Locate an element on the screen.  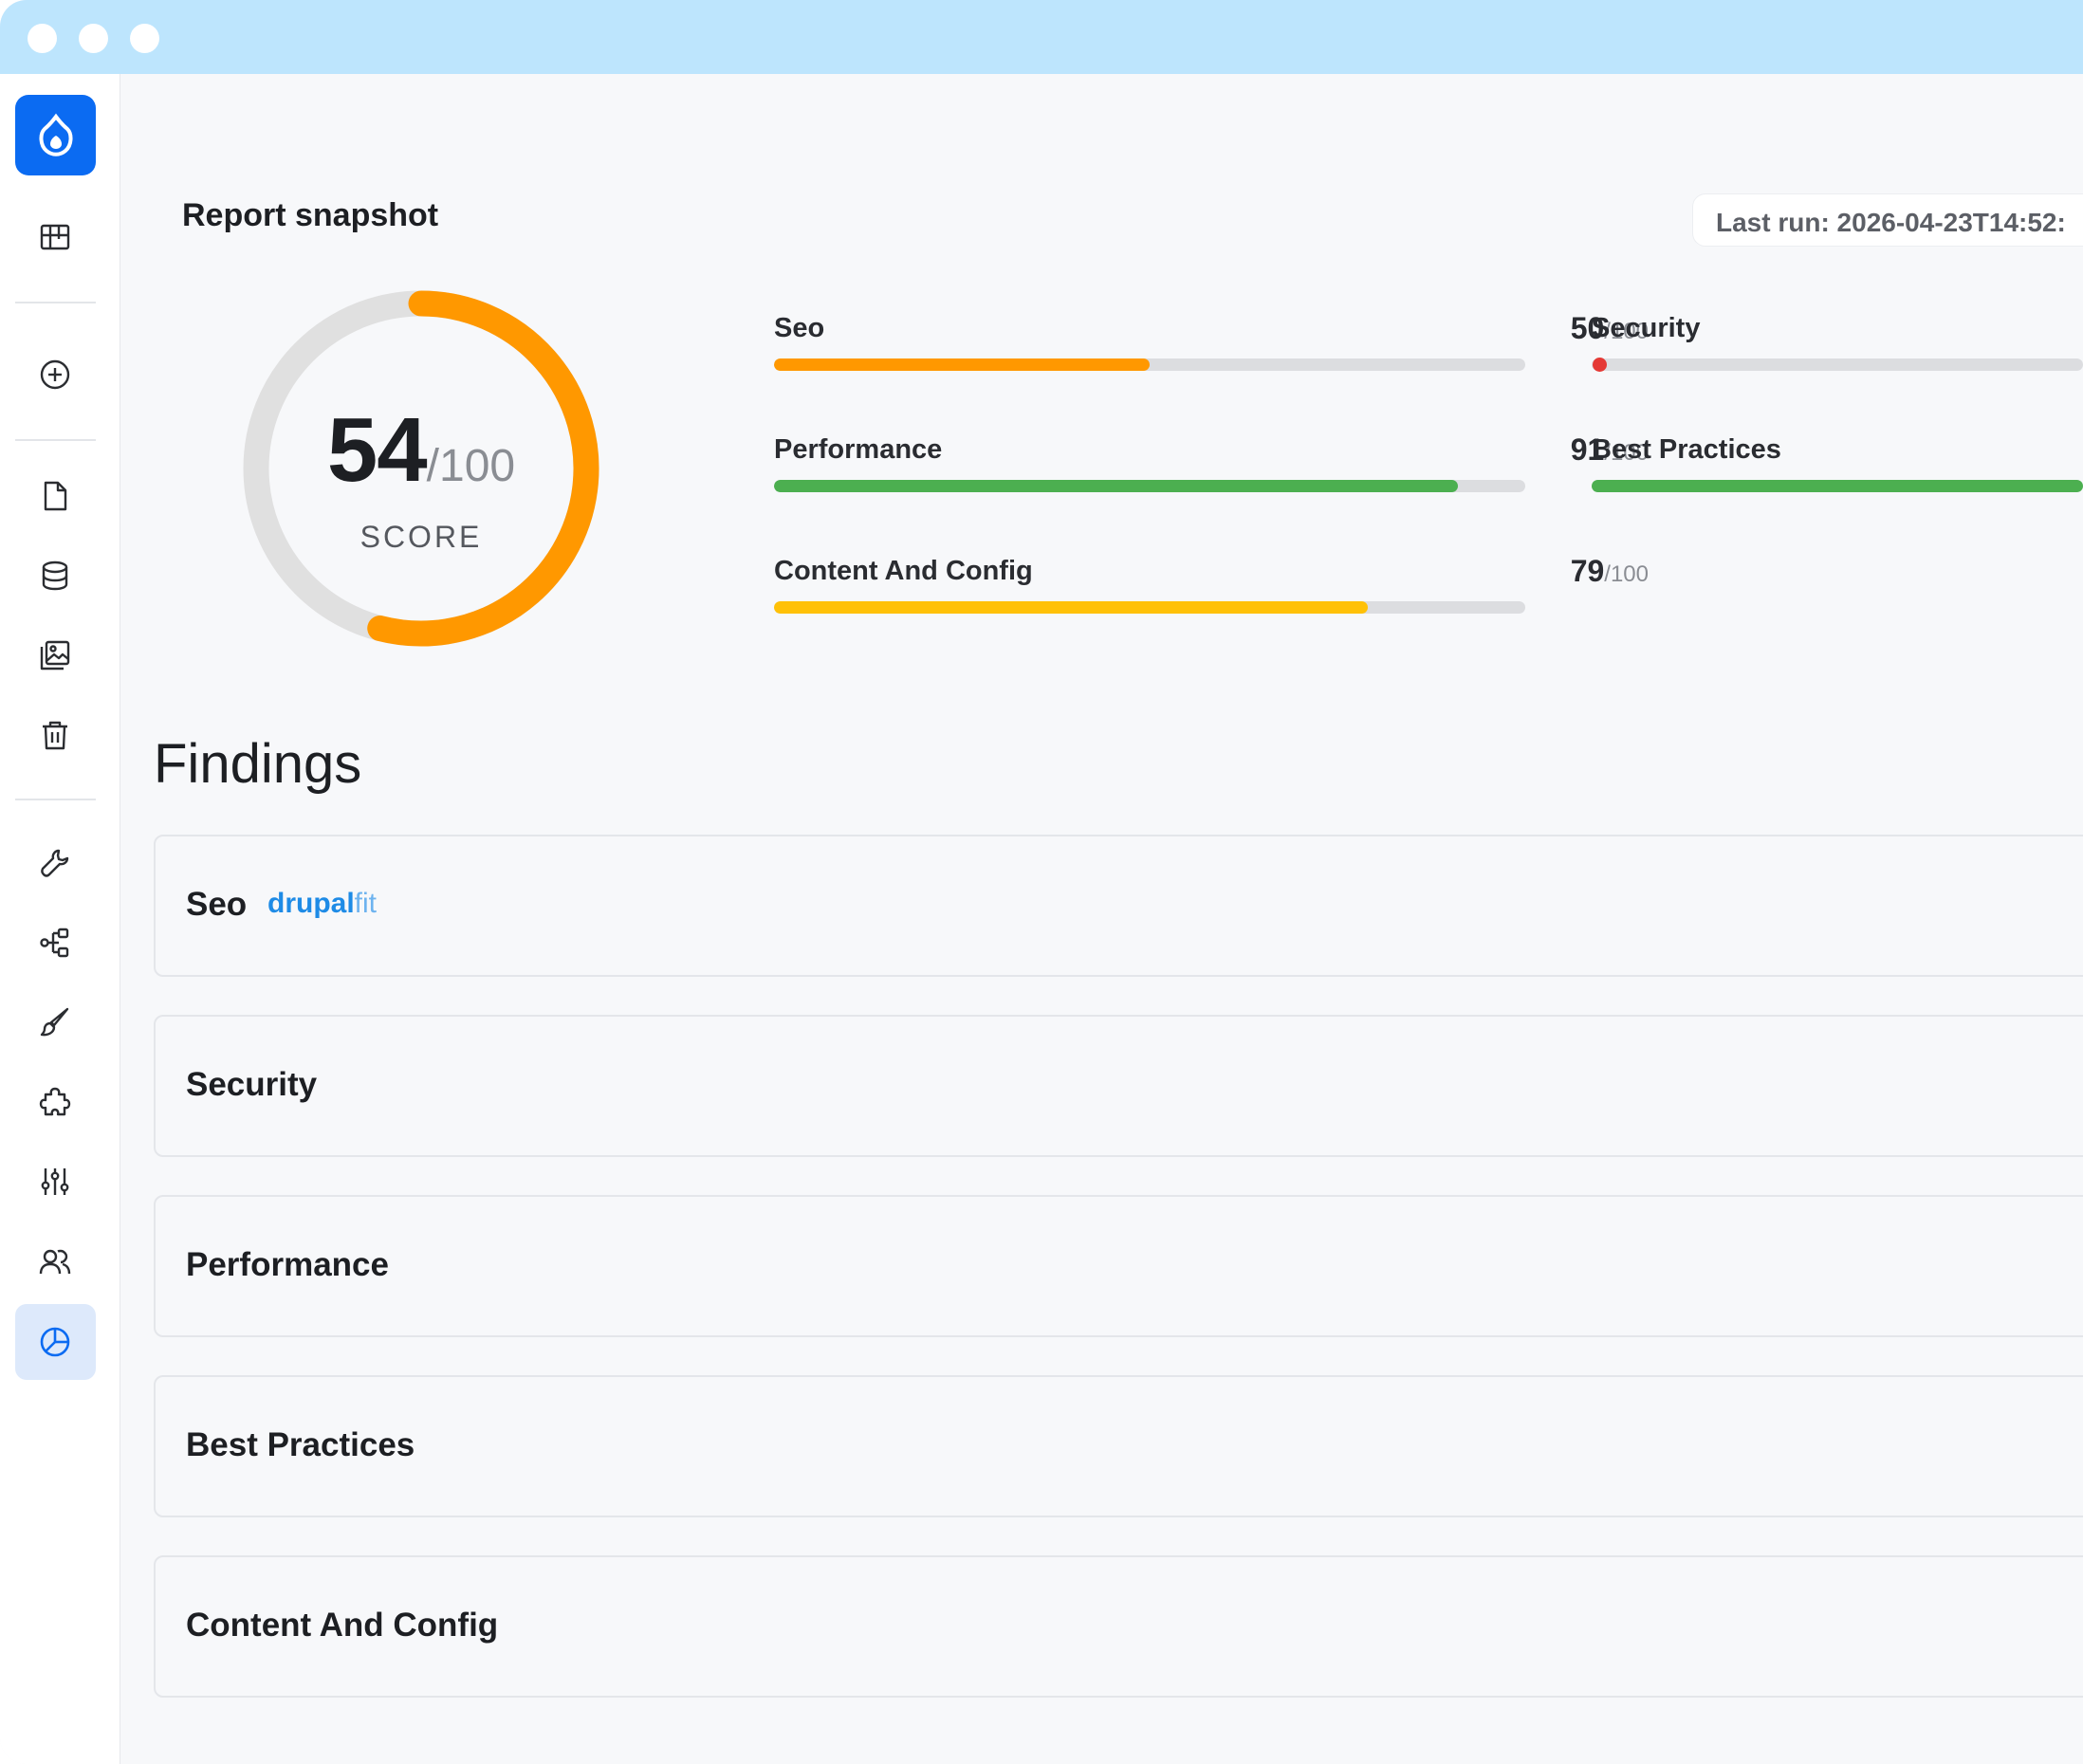
wrench-icon is located at coordinates (55, 863).